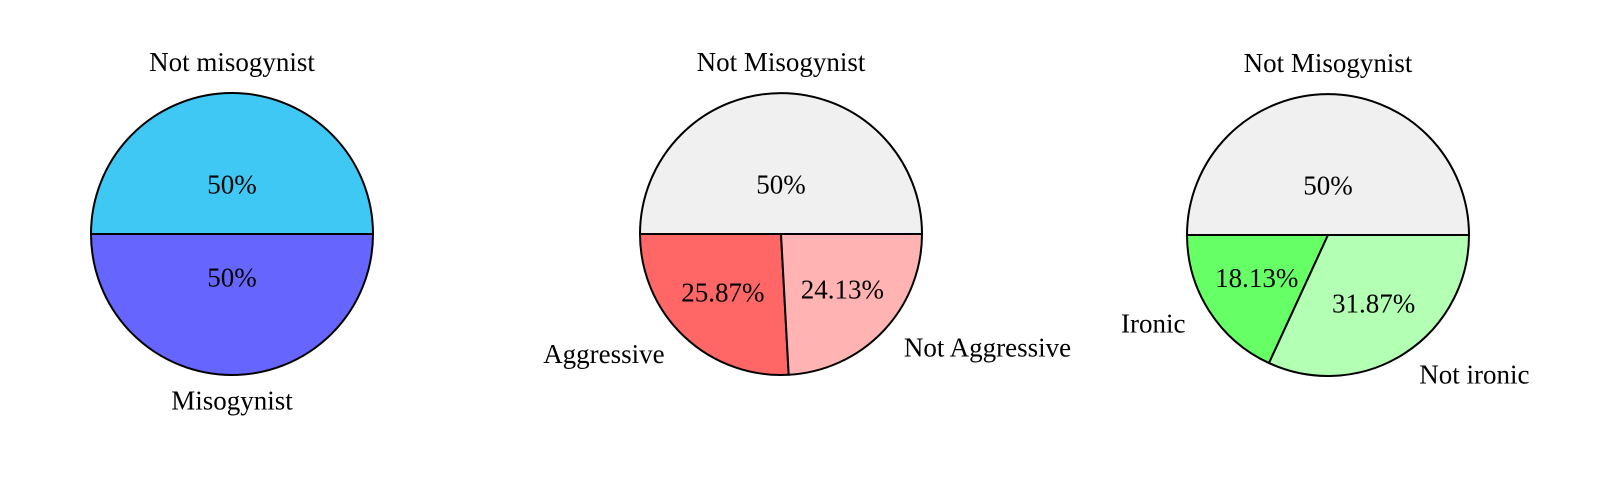  I want to click on slice-label: Not Aggressive, so click(987, 348).